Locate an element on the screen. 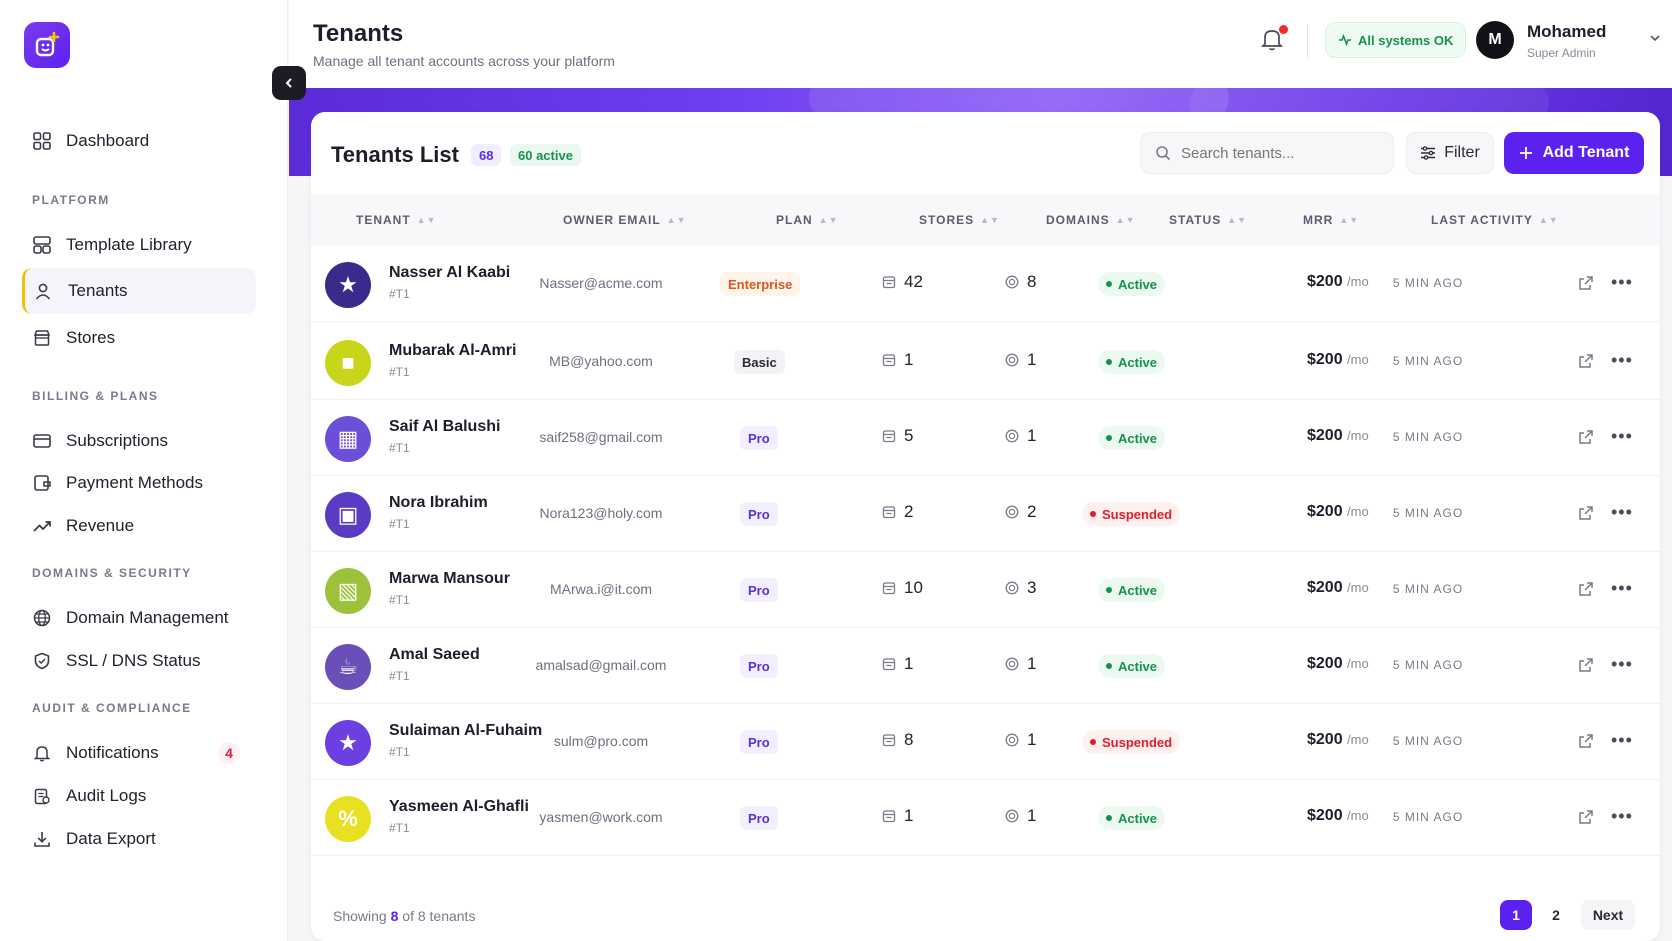 Image resolution: width=1672 pixels, height=941 pixels. status-dot is located at coordinates (1109, 818).